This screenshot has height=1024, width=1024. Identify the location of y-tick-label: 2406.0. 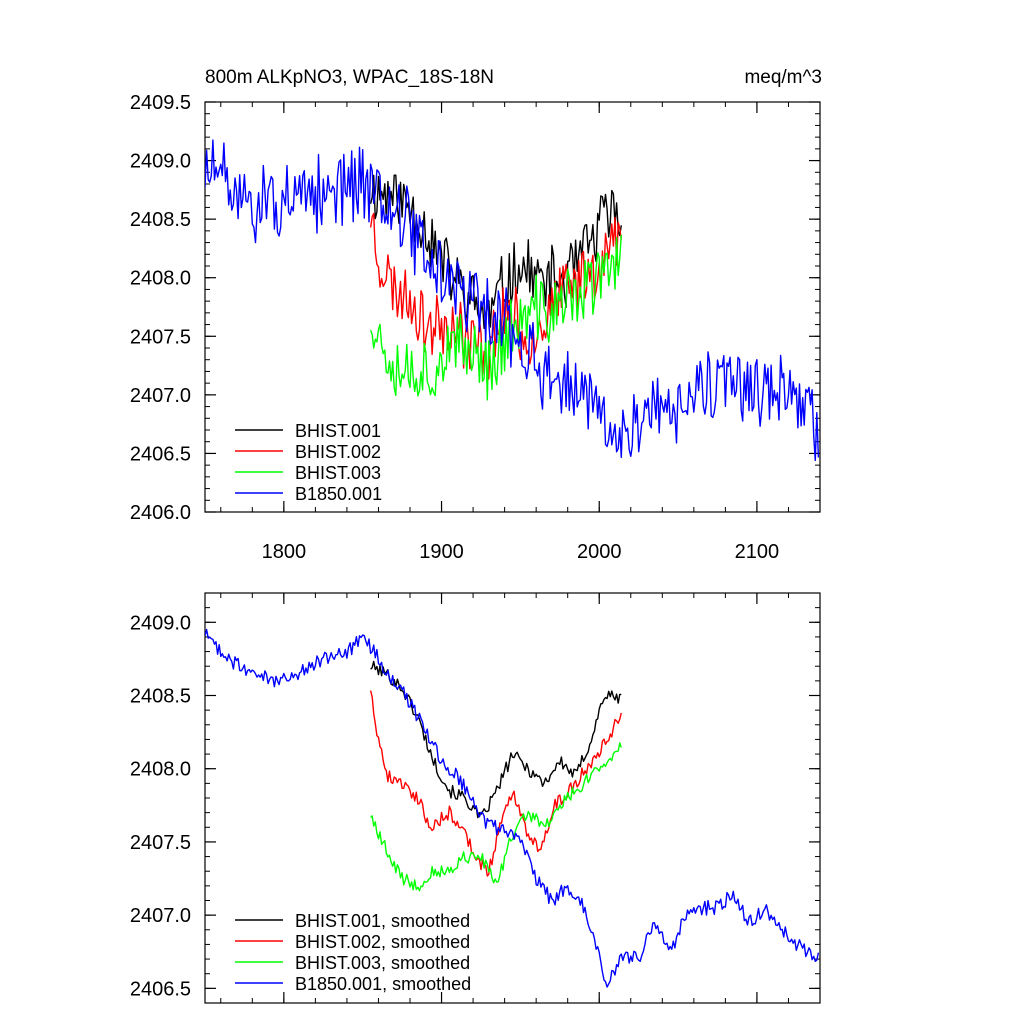
(160, 513).